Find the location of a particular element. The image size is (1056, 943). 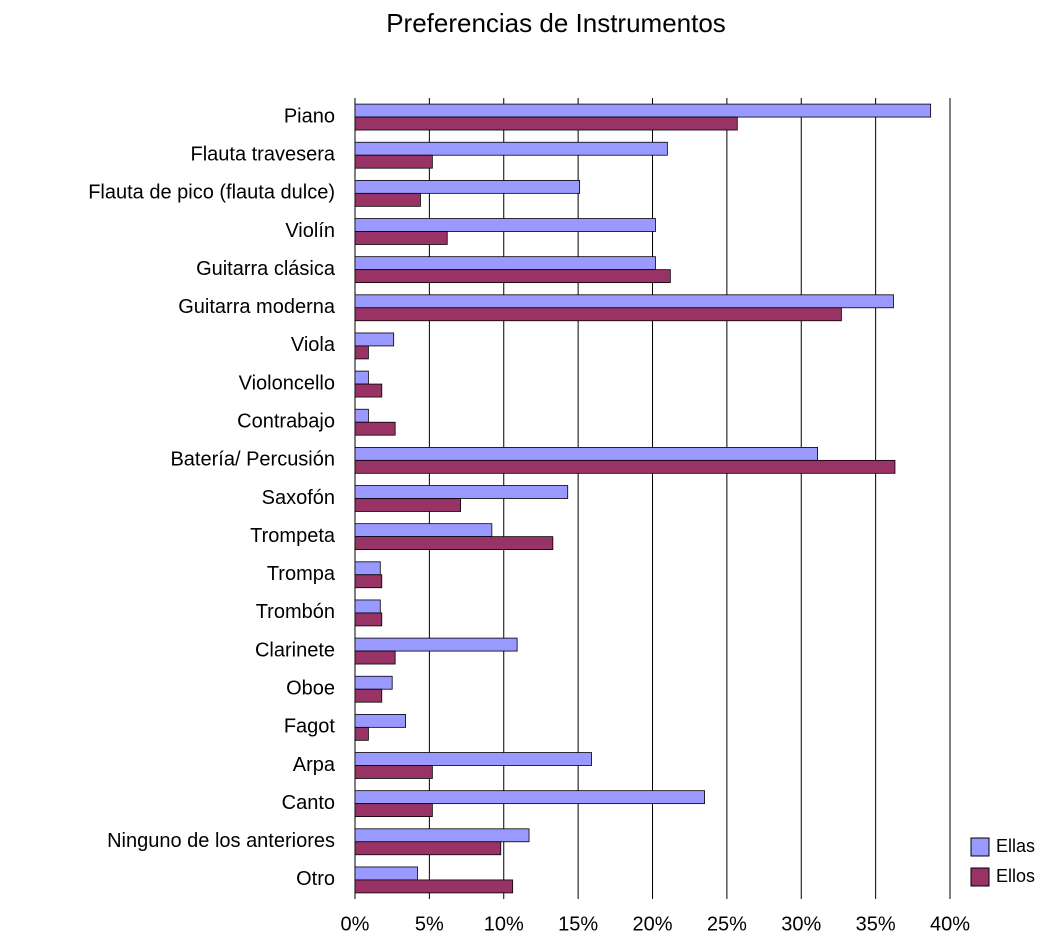

y-tick-label: Guitarra clásica is located at coordinates (266, 269).